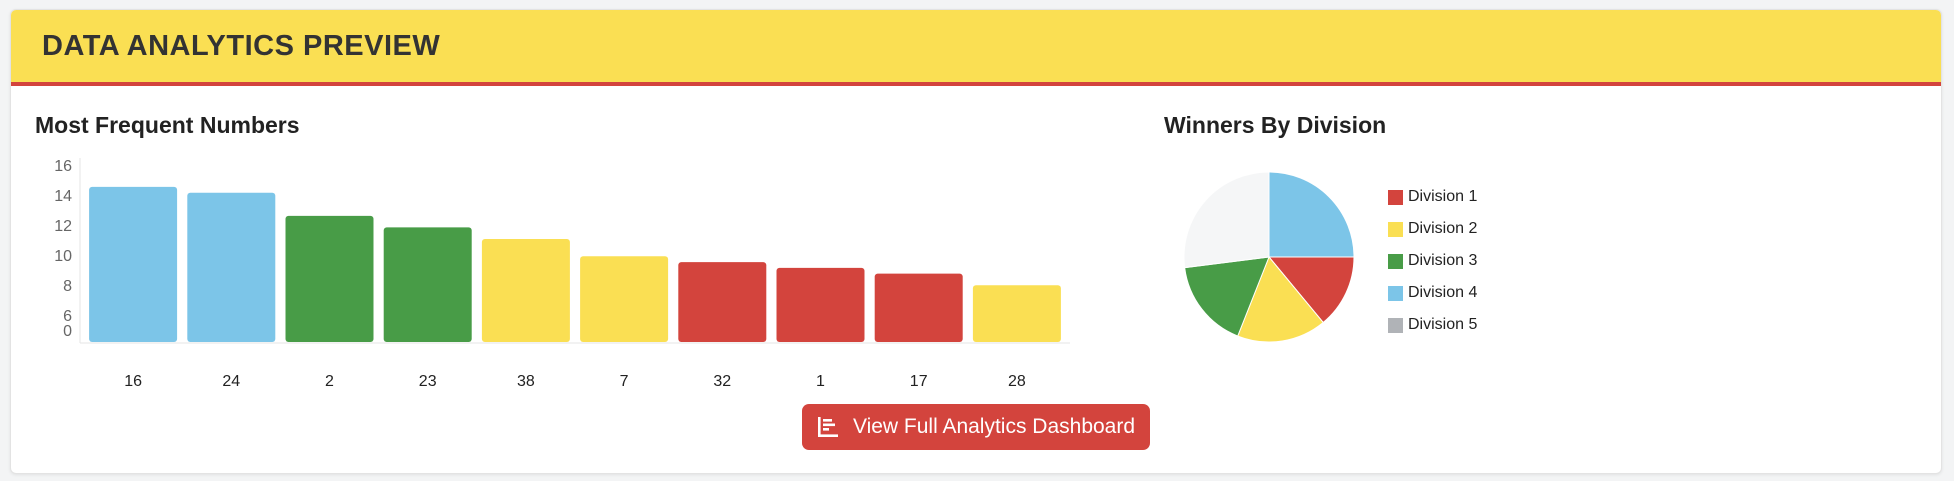 Image resolution: width=1954 pixels, height=481 pixels. What do you see at coordinates (1443, 228) in the screenshot?
I see `legend-label: Division 2` at bounding box center [1443, 228].